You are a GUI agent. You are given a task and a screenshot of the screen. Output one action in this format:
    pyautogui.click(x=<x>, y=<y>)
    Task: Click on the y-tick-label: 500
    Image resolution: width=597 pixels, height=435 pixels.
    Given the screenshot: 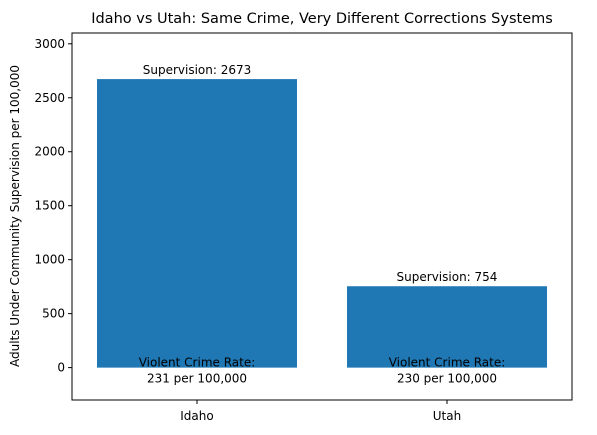 What is the action you would take?
    pyautogui.click(x=53, y=314)
    